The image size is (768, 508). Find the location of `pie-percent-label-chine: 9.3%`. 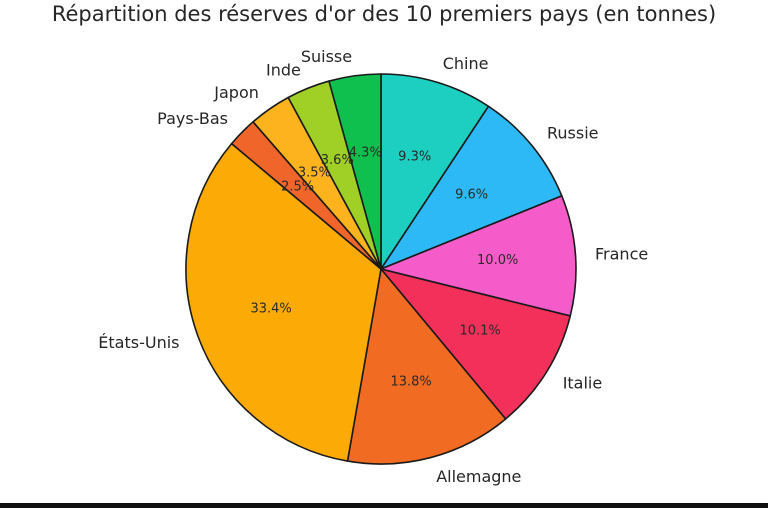

pie-percent-label-chine: 9.3% is located at coordinates (414, 156).